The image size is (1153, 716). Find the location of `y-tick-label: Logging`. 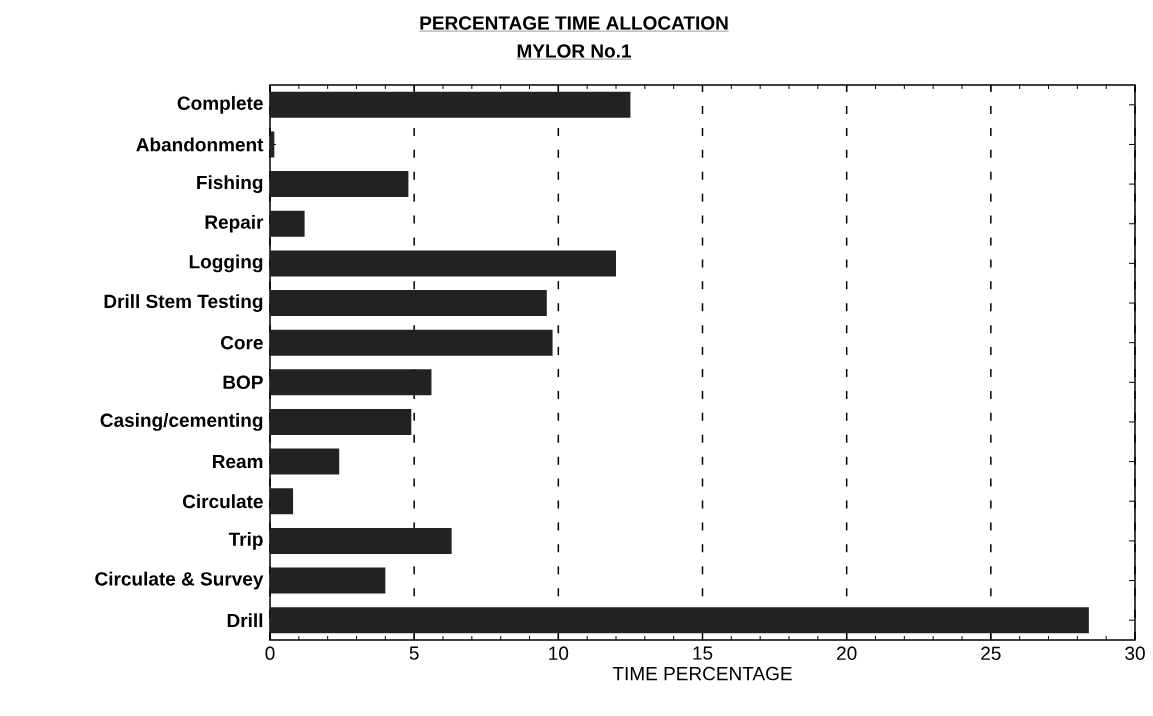

y-tick-label: Logging is located at coordinates (226, 263).